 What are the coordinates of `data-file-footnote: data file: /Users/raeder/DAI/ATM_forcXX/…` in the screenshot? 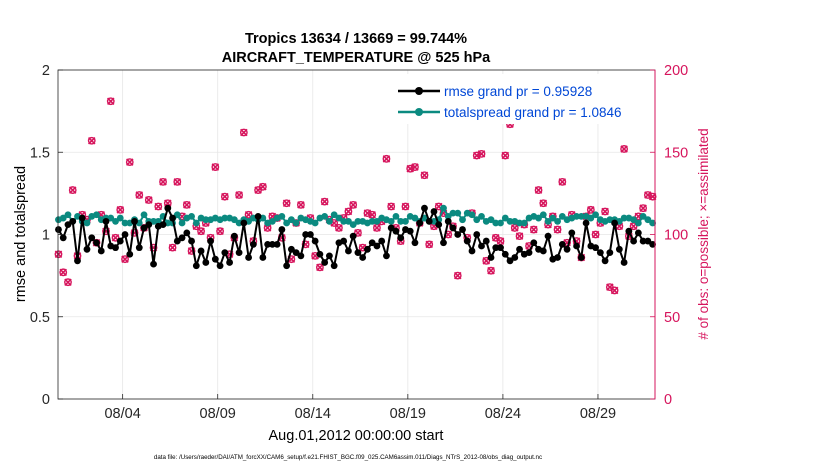 It's located at (348, 457).